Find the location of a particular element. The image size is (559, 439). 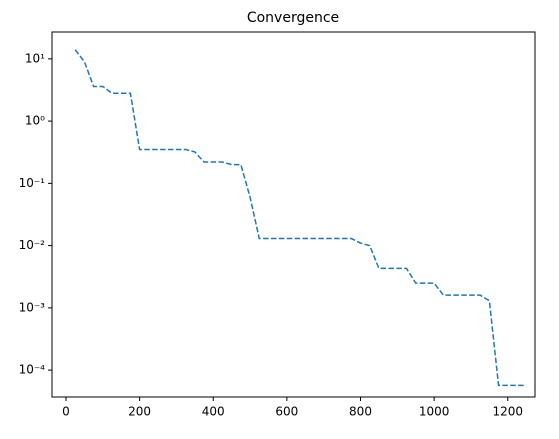

x-tick-label: 0 is located at coordinates (66, 412).